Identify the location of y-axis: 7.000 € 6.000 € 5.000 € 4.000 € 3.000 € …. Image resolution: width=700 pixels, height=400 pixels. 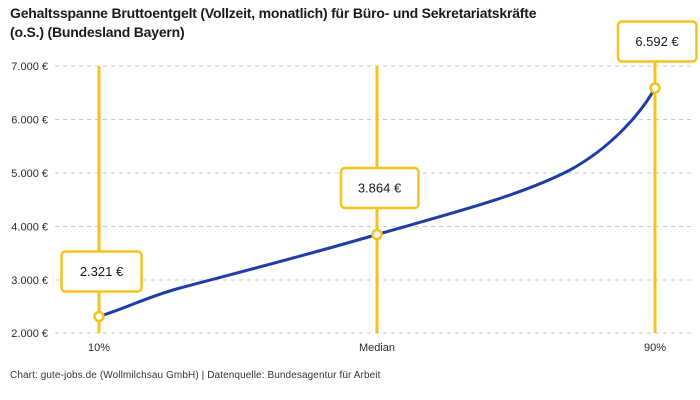
(29, 200).